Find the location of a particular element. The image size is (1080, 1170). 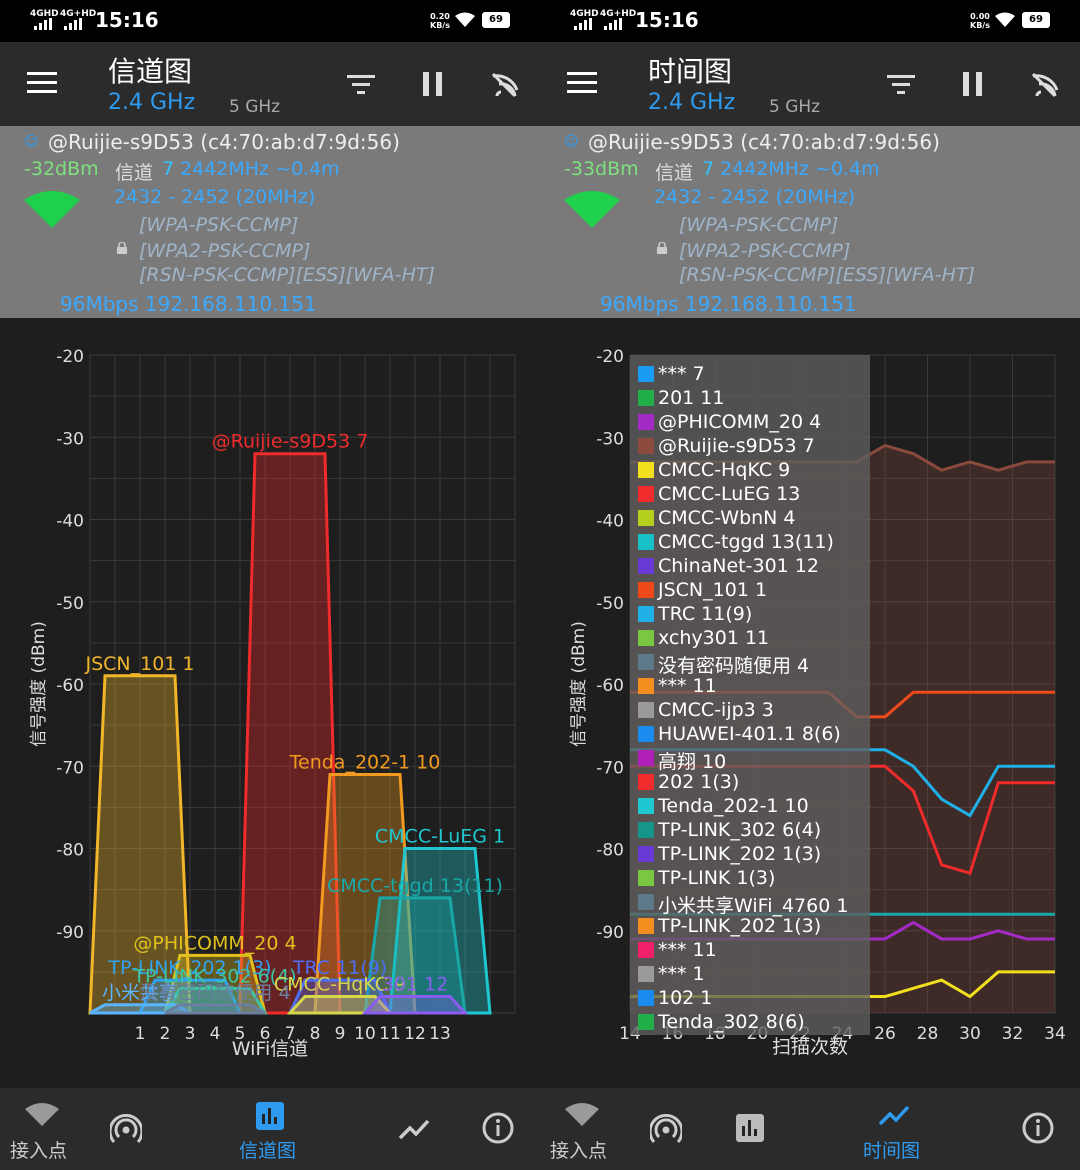

data-rate: 0.20 KB/s is located at coordinates (440, 21).